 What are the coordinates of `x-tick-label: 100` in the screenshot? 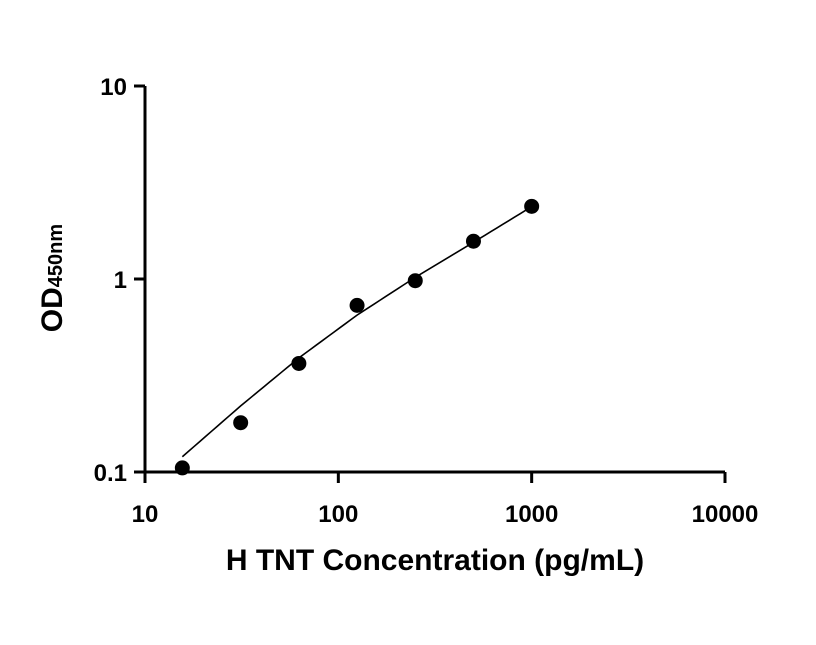 It's located at (338, 514).